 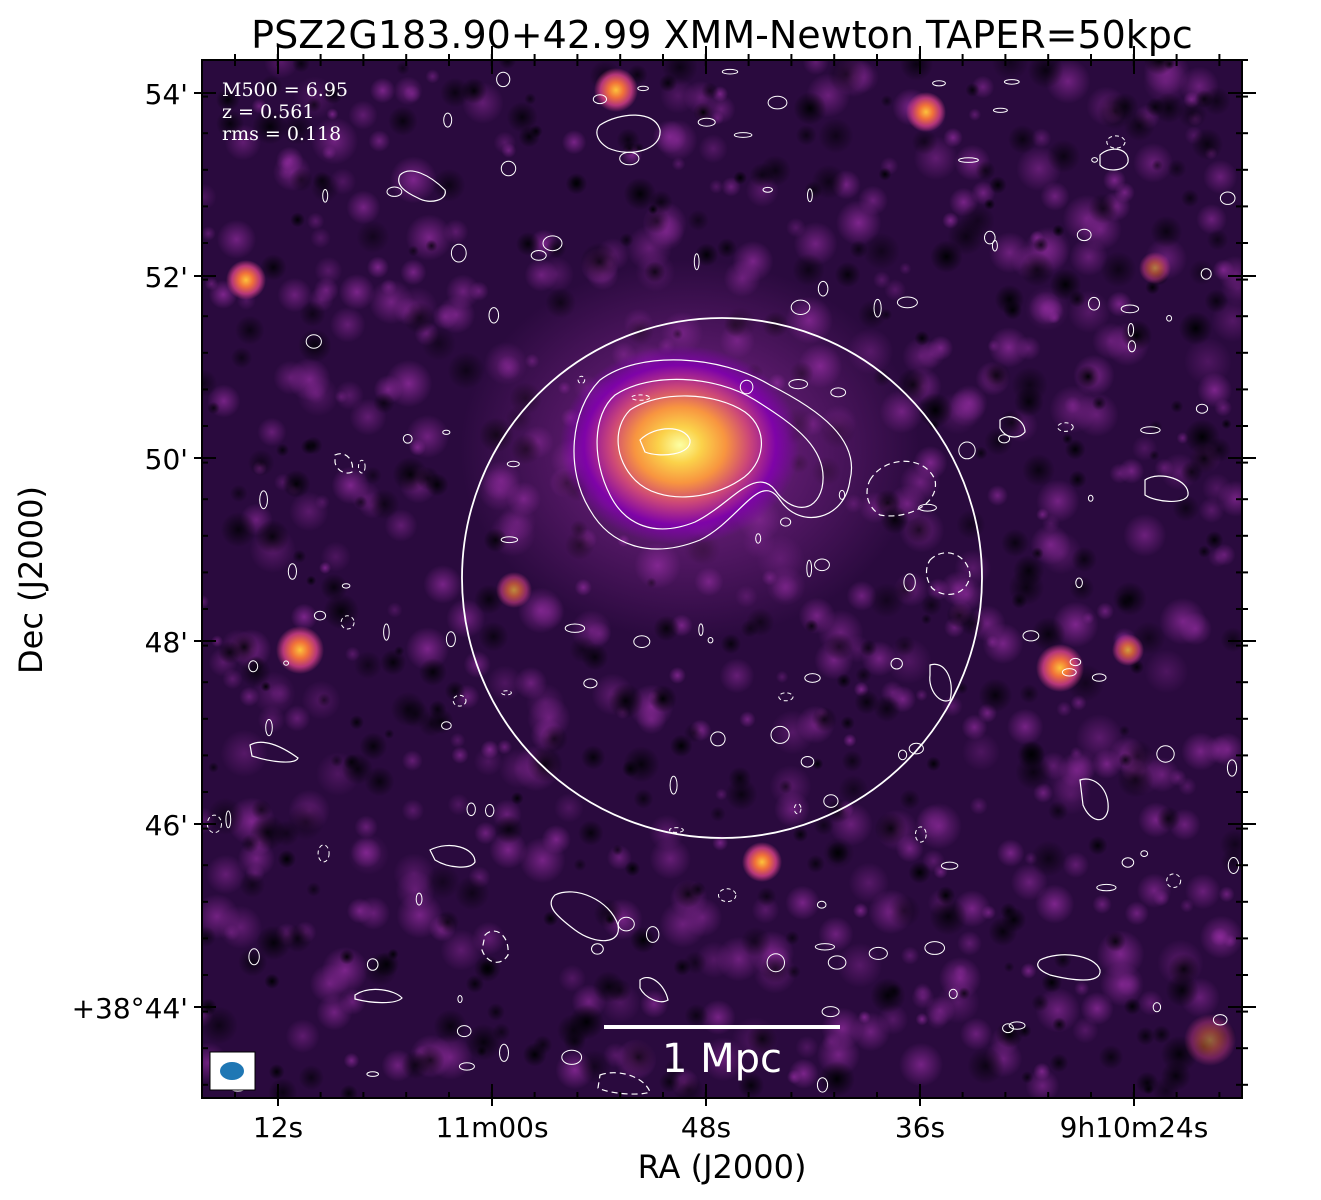 What do you see at coordinates (920, 1127) in the screenshot?
I see `x-tick-label: 36s` at bounding box center [920, 1127].